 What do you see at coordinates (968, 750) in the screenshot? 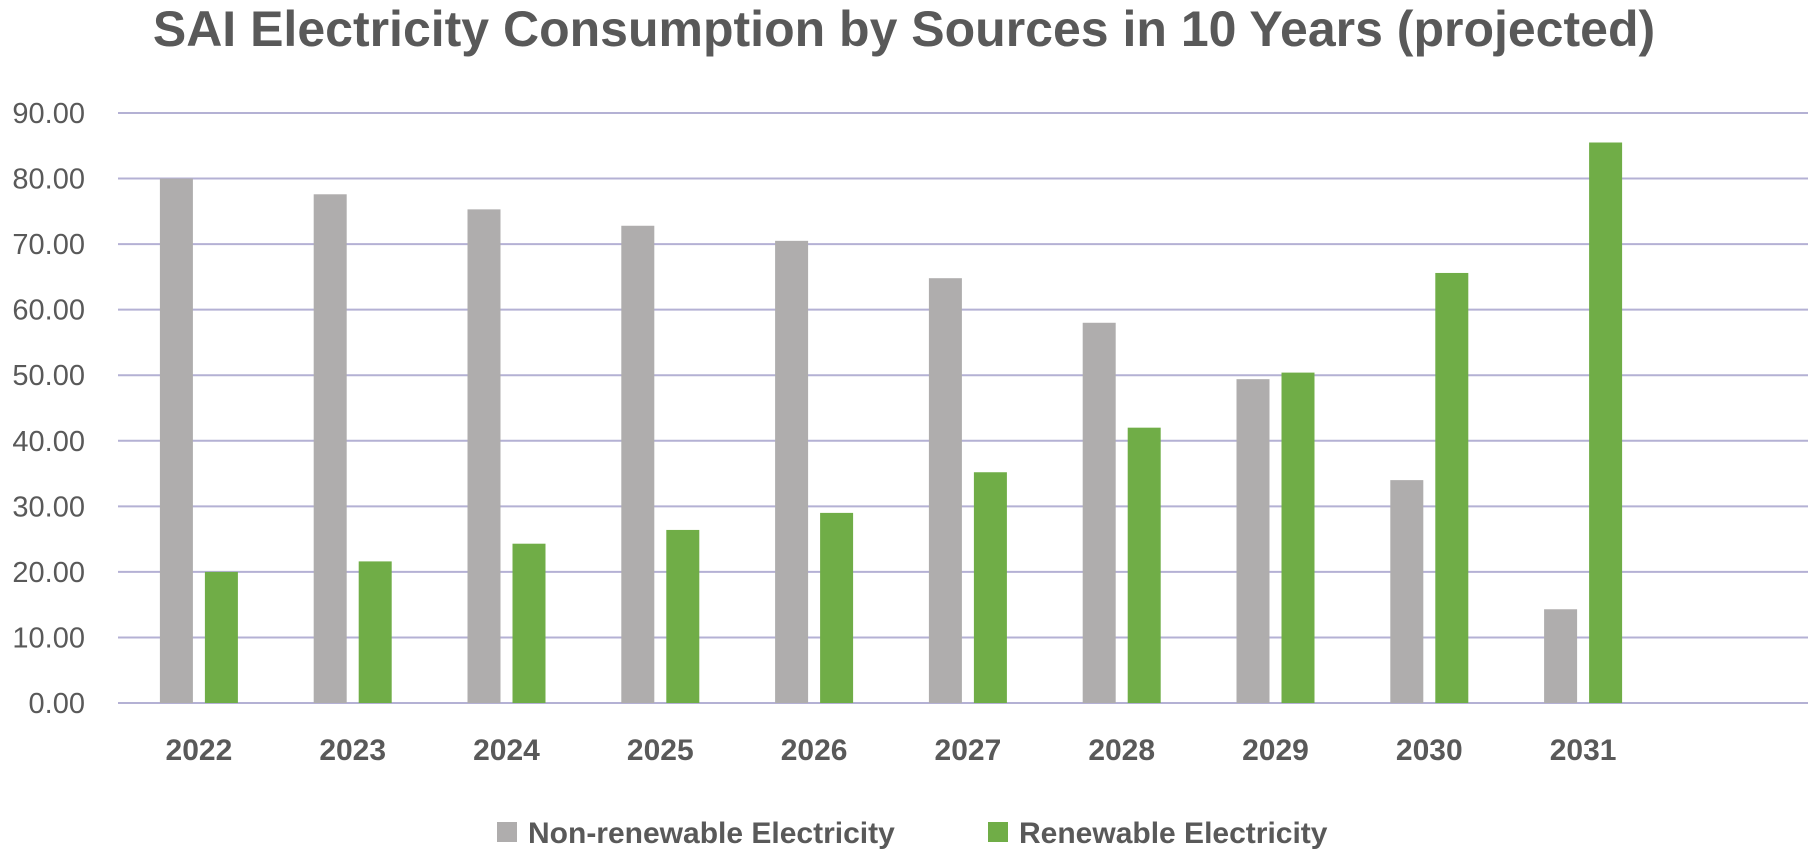
I see `x-tick-label: 2027` at bounding box center [968, 750].